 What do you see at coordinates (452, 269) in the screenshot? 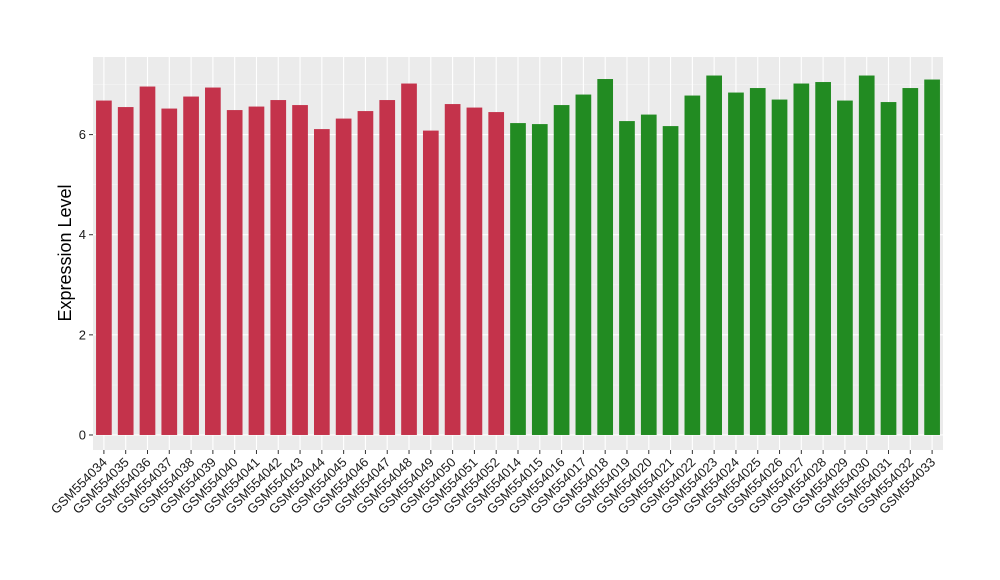
I see `bar-GSM554050` at bounding box center [452, 269].